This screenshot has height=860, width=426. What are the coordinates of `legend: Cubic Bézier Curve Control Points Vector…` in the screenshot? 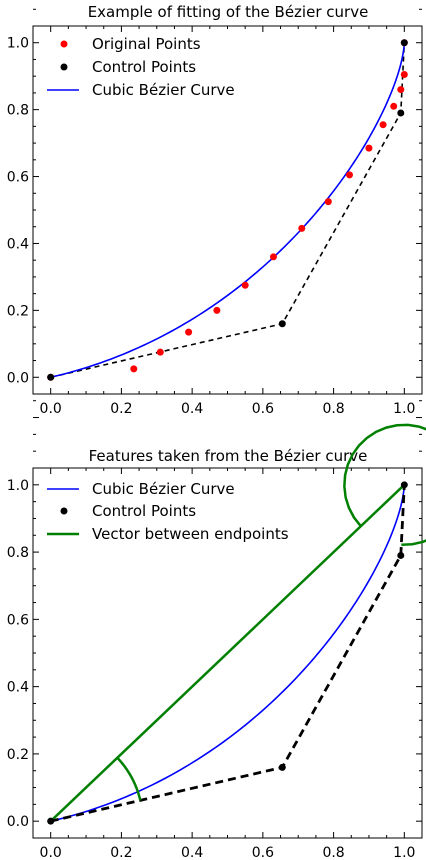 It's located at (168, 511).